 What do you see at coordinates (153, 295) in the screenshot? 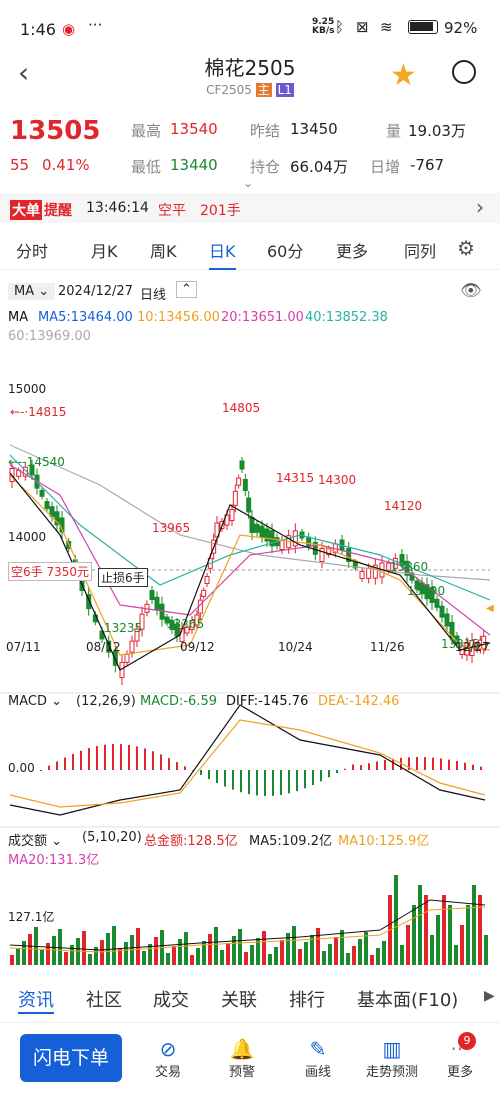
I see `kline-period: 日线` at bounding box center [153, 295].